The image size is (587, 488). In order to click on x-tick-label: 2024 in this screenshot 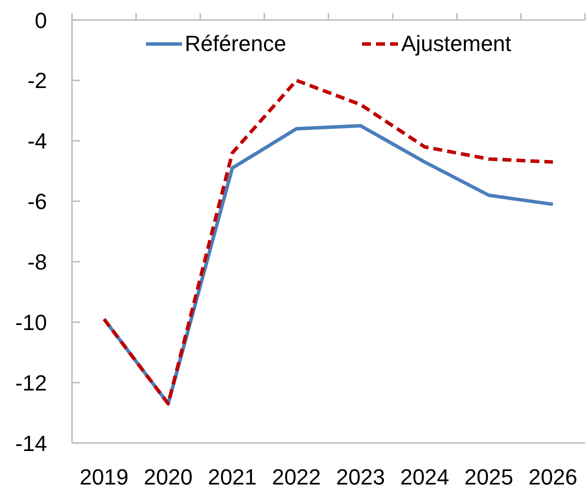, I will do `click(425, 476)`.